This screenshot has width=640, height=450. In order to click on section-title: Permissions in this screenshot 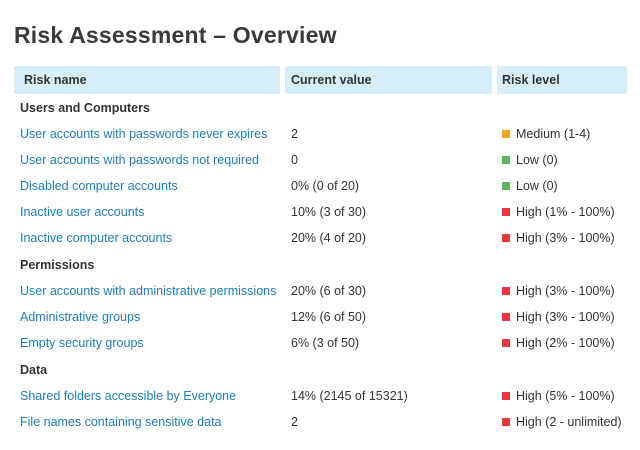, I will do `click(57, 264)`.